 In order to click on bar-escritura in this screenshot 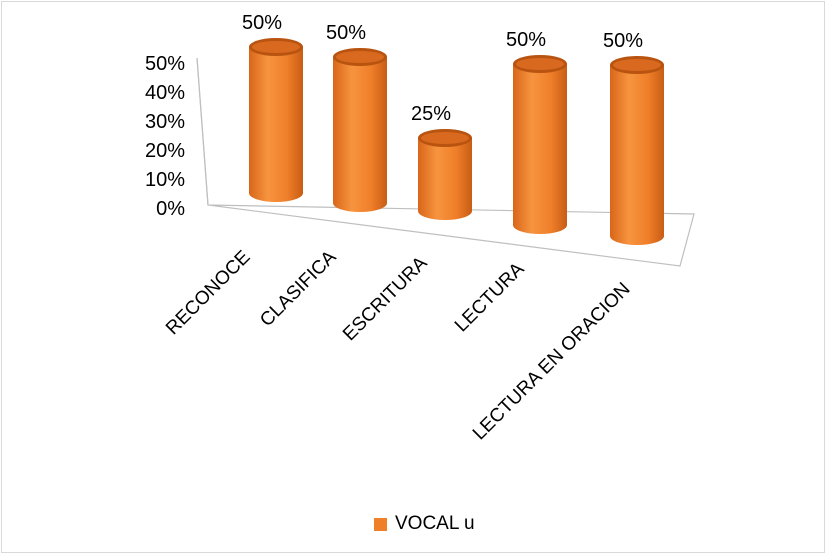, I will do `click(445, 174)`.